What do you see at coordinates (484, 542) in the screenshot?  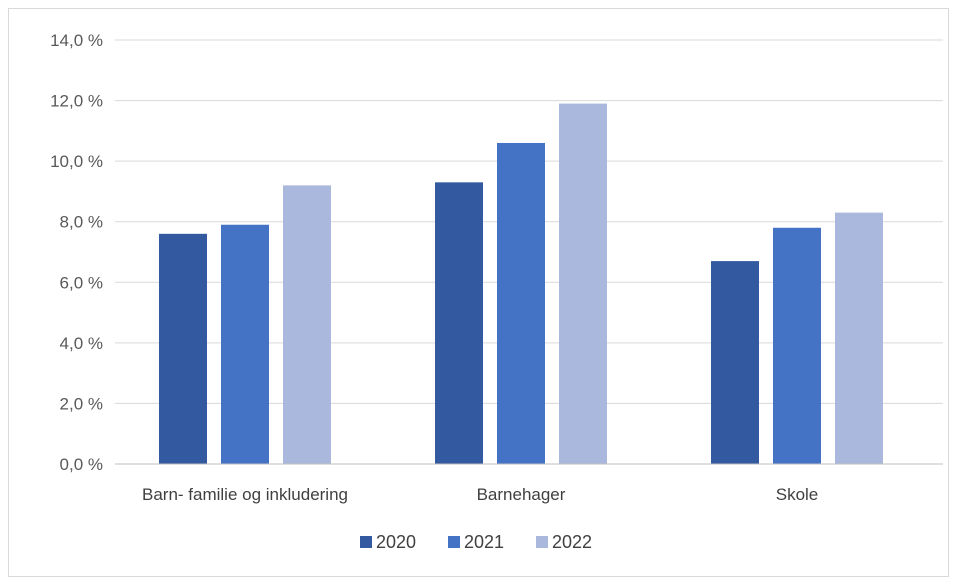 I see `legend-label-2021: 2021` at bounding box center [484, 542].